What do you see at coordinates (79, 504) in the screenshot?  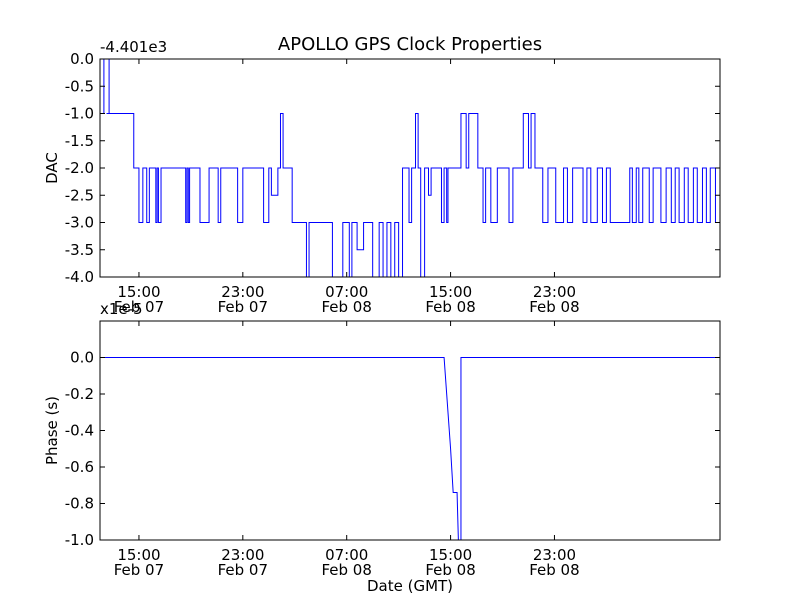 I see `y-tick-label: -0.8` at bounding box center [79, 504].